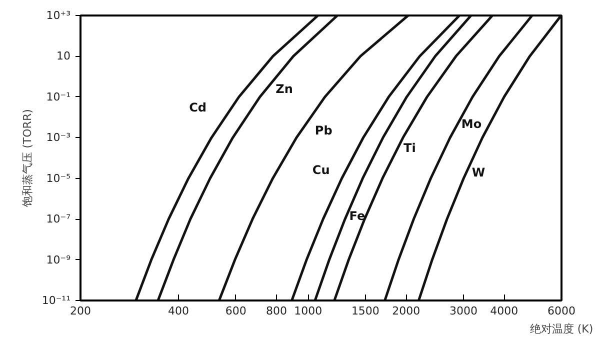 This screenshot has width=601, height=354. I want to click on y-tick-label: 10⁻¹, so click(58, 97).